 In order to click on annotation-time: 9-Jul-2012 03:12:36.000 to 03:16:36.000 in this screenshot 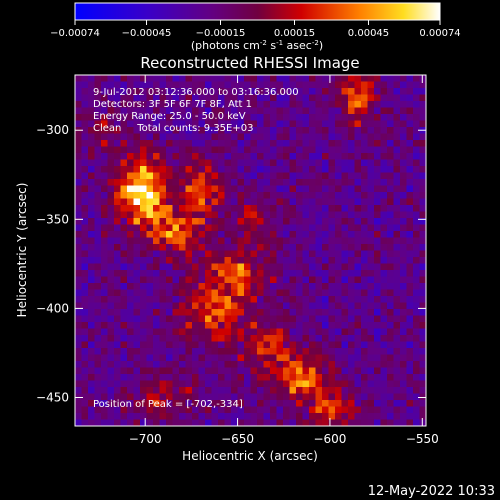, I will do `click(196, 92)`.